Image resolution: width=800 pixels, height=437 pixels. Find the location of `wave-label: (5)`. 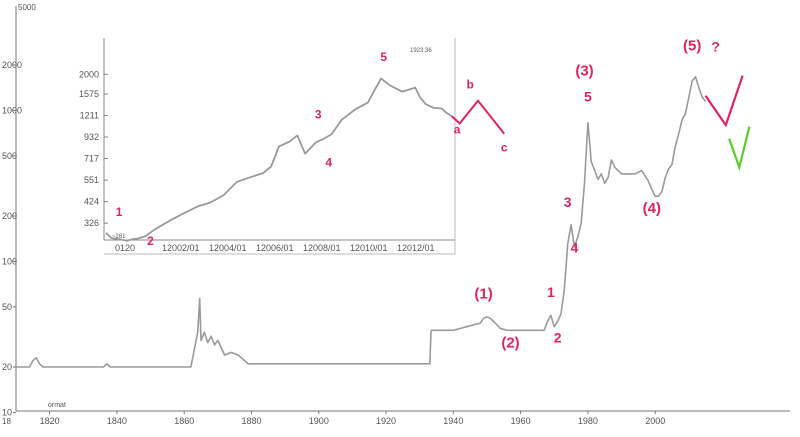

wave-label: (5) is located at coordinates (692, 45).